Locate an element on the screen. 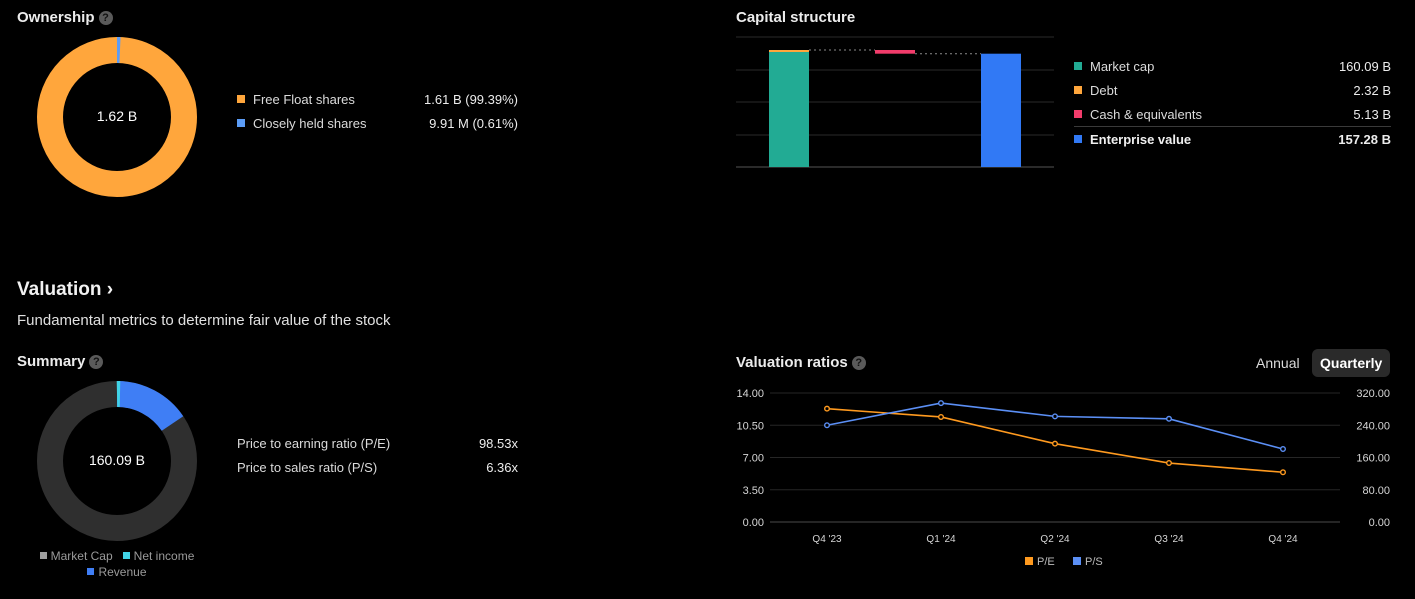 This screenshot has width=1415, height=599. y-right-tick: 240.00 is located at coordinates (1373, 426).